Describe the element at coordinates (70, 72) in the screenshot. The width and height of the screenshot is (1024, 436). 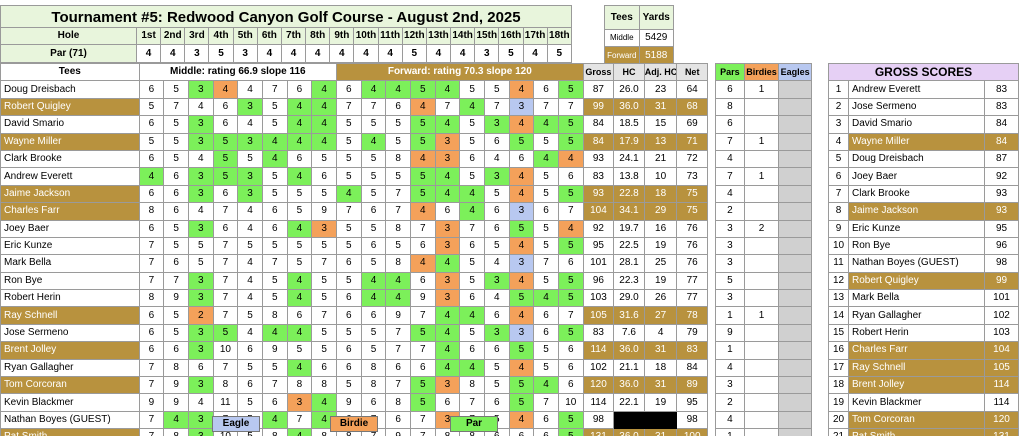
I see `tees-column-header: Tees` at that location.